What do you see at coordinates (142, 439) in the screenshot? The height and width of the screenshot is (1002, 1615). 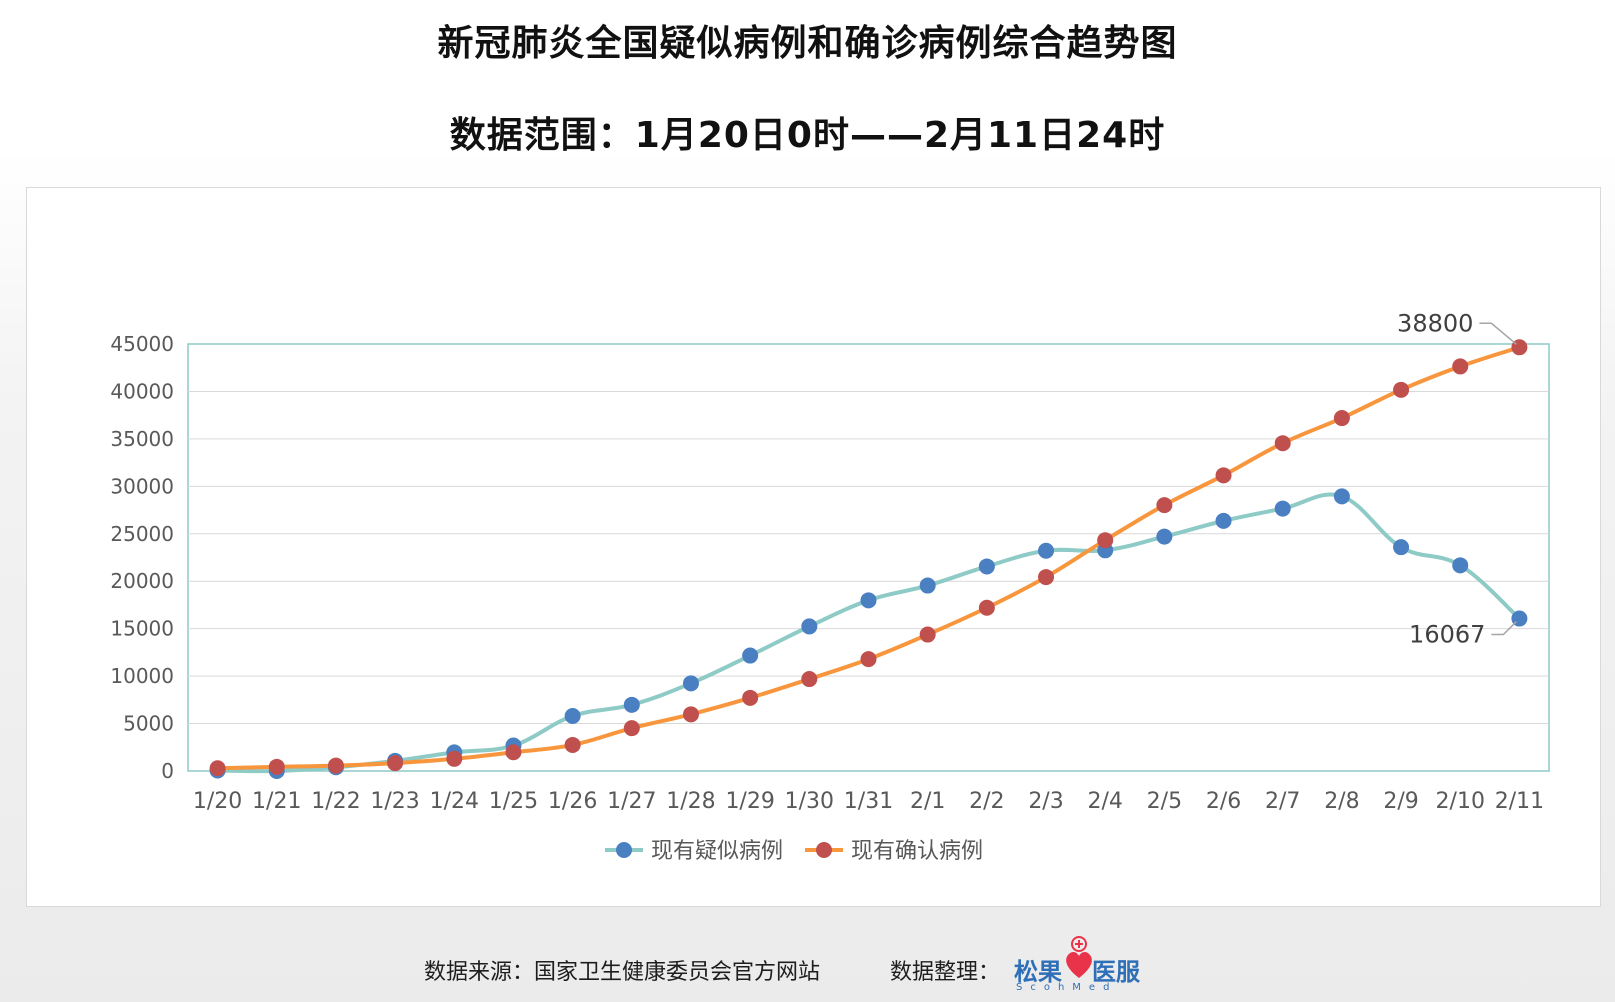 I see `y-tick-label: 35000` at bounding box center [142, 439].